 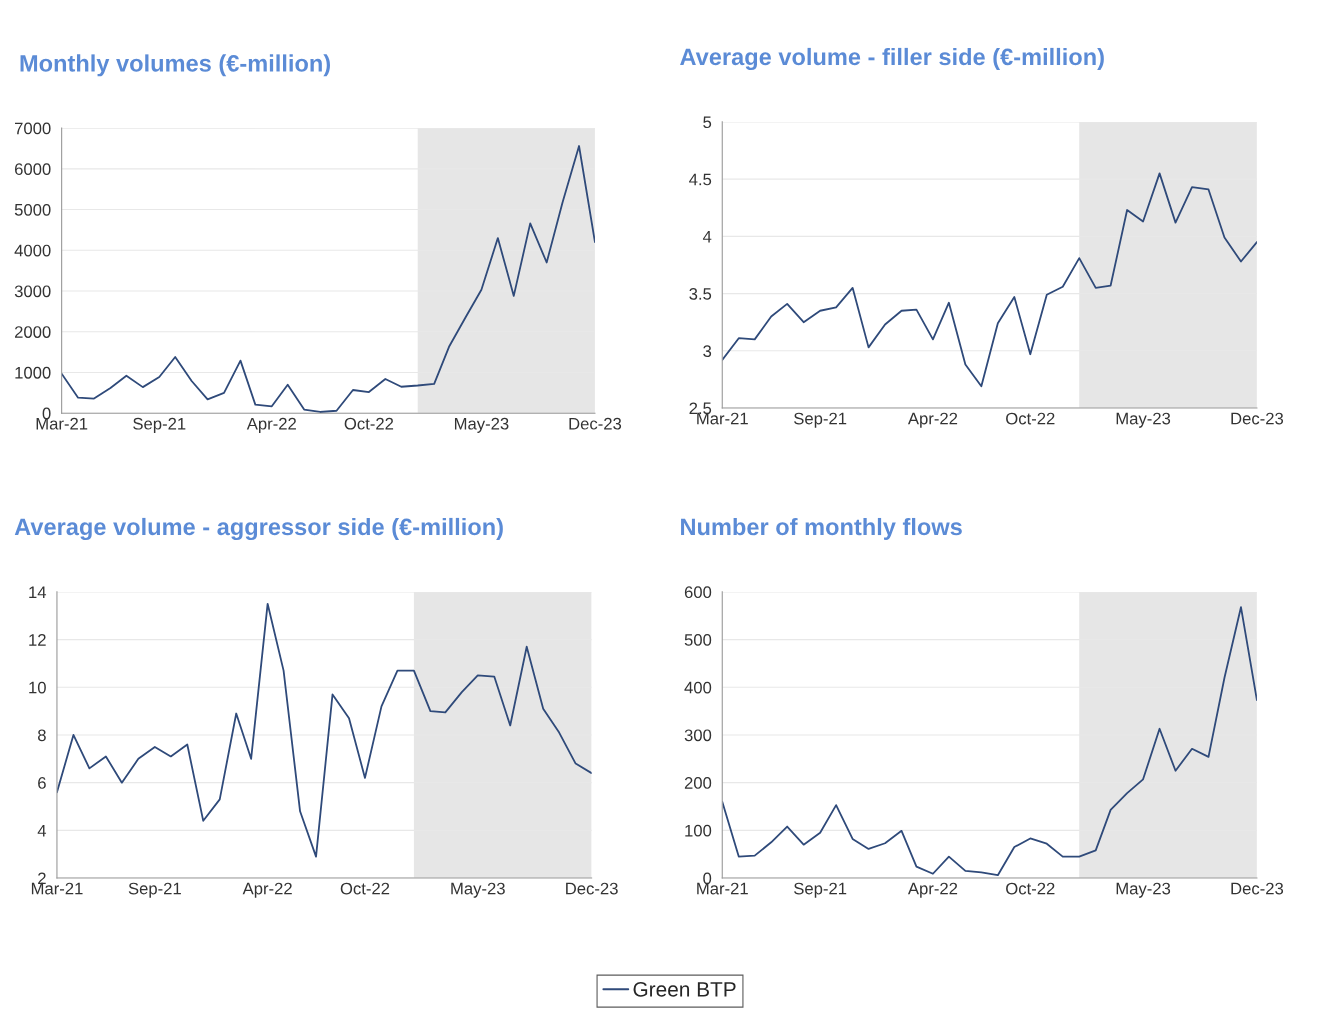 I want to click on y-tick-label: 600, so click(x=698, y=592).